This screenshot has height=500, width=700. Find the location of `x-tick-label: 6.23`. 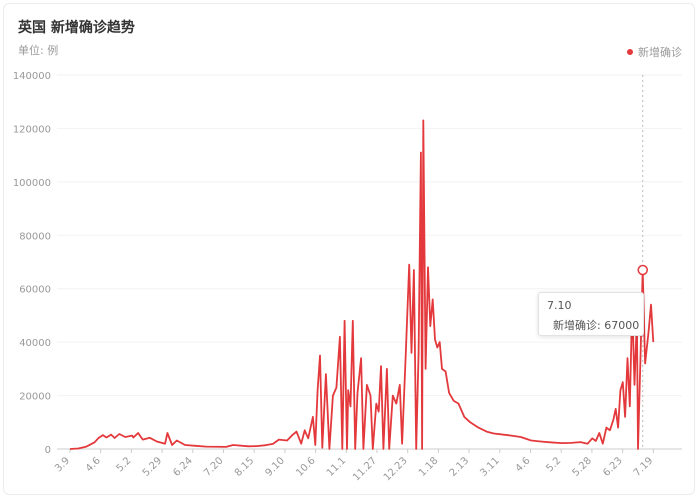

x-tick-label: 6.23 is located at coordinates (613, 467).